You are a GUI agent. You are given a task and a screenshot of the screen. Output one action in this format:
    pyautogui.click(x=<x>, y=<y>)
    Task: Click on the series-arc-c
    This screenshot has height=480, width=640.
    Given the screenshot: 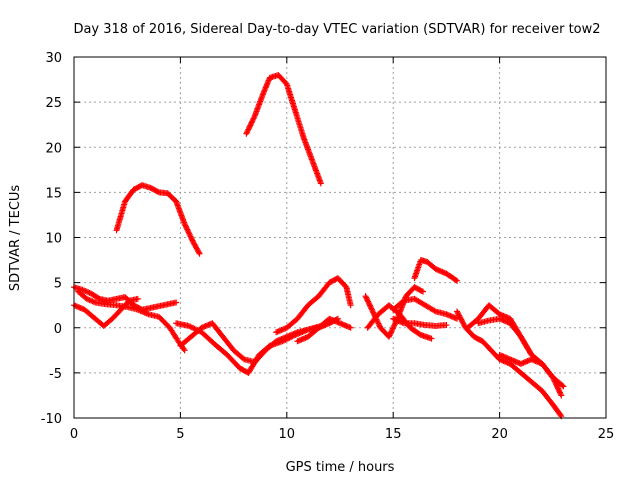 What is the action you would take?
    pyautogui.click(x=131, y=321)
    